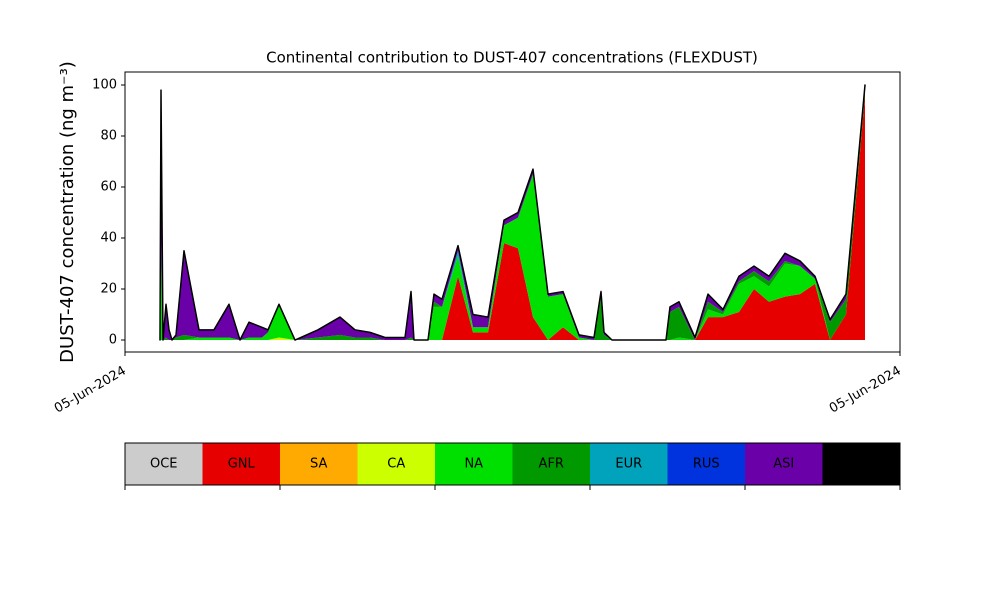 Image resolution: width=1000 pixels, height=600 pixels. What do you see at coordinates (108, 136) in the screenshot?
I see `y-tick-label: 80` at bounding box center [108, 136].